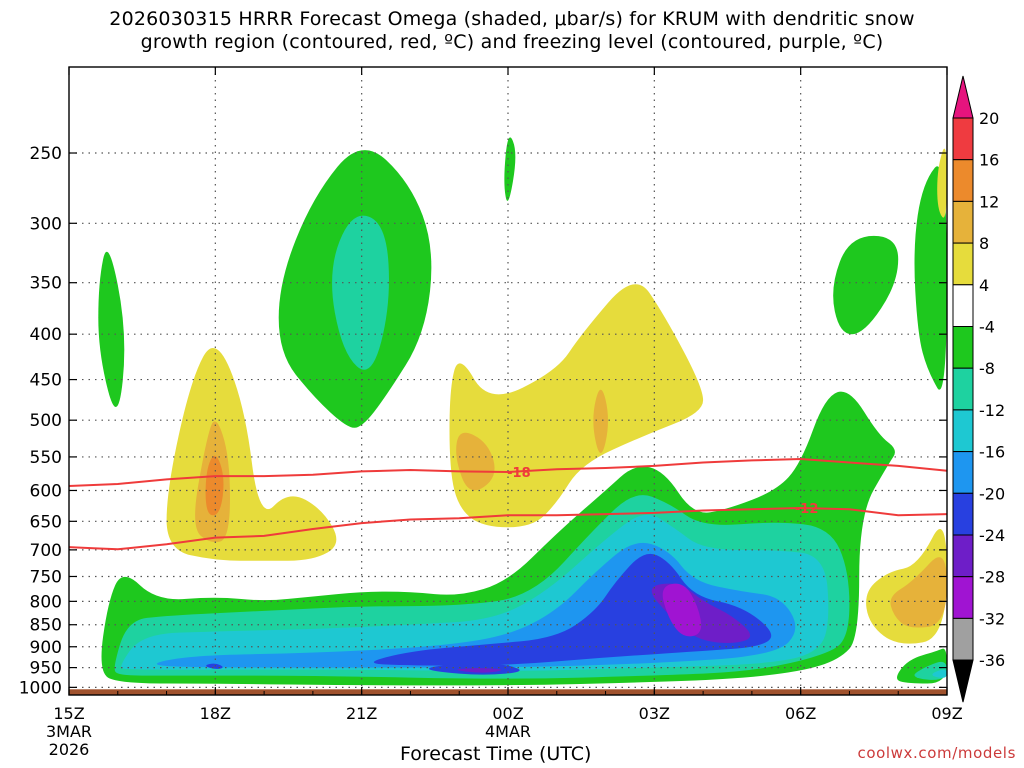 This screenshot has height=768, width=1024. I want to click on colorbar-label-4: 4, so click(984, 285).